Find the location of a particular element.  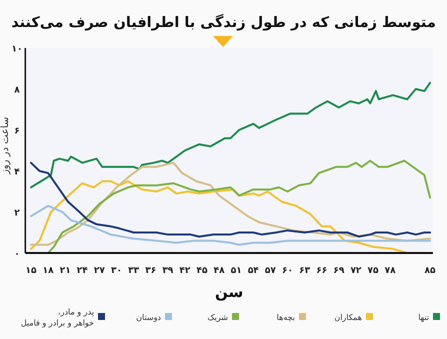

y-tick-label: ۸ is located at coordinates (17, 91).